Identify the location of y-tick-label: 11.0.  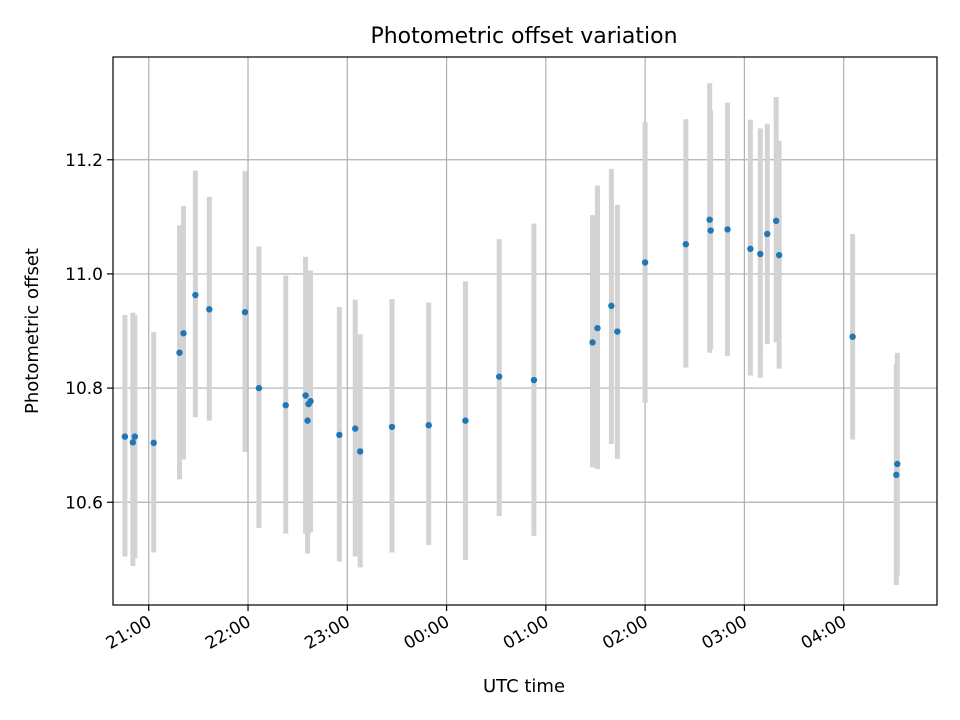
(84, 275).